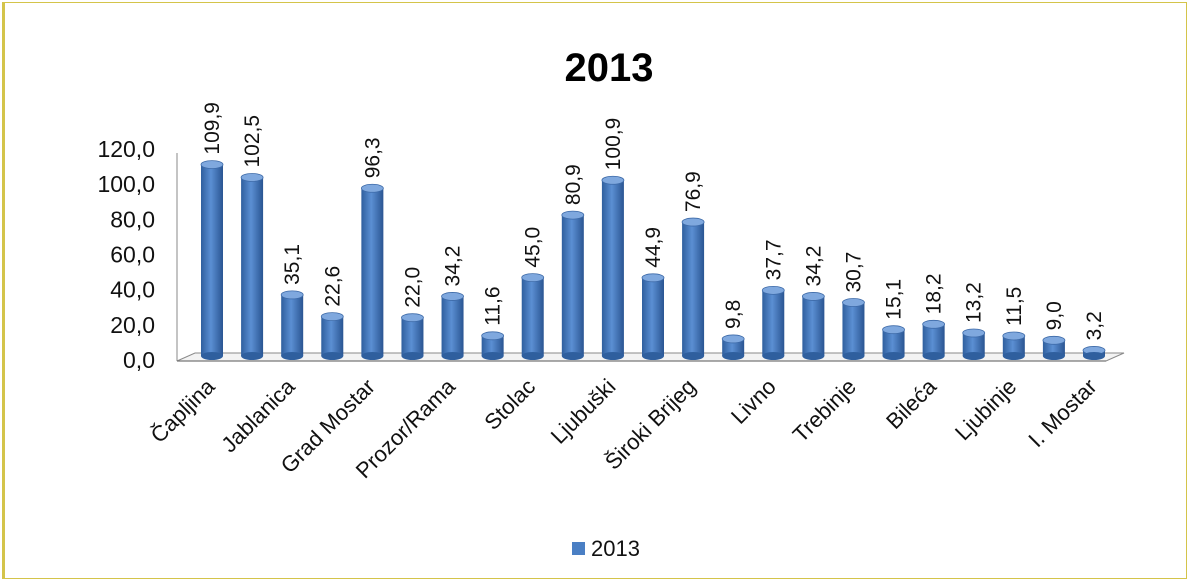 The width and height of the screenshot is (1192, 583). I want to click on data-label: 22,0, so click(412, 287).